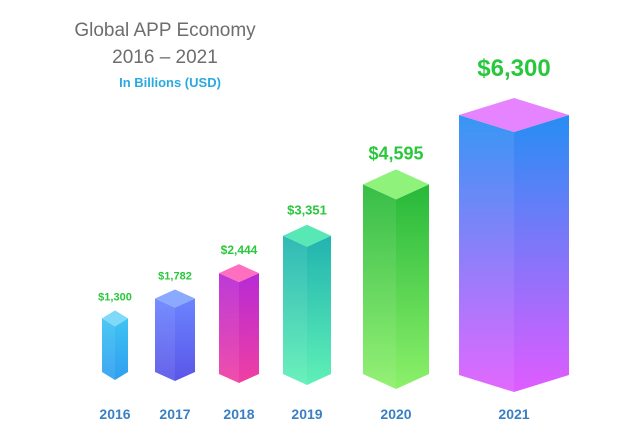 The height and width of the screenshot is (439, 628). Describe the element at coordinates (174, 414) in the screenshot. I see `year-label-2017: 2017` at that location.